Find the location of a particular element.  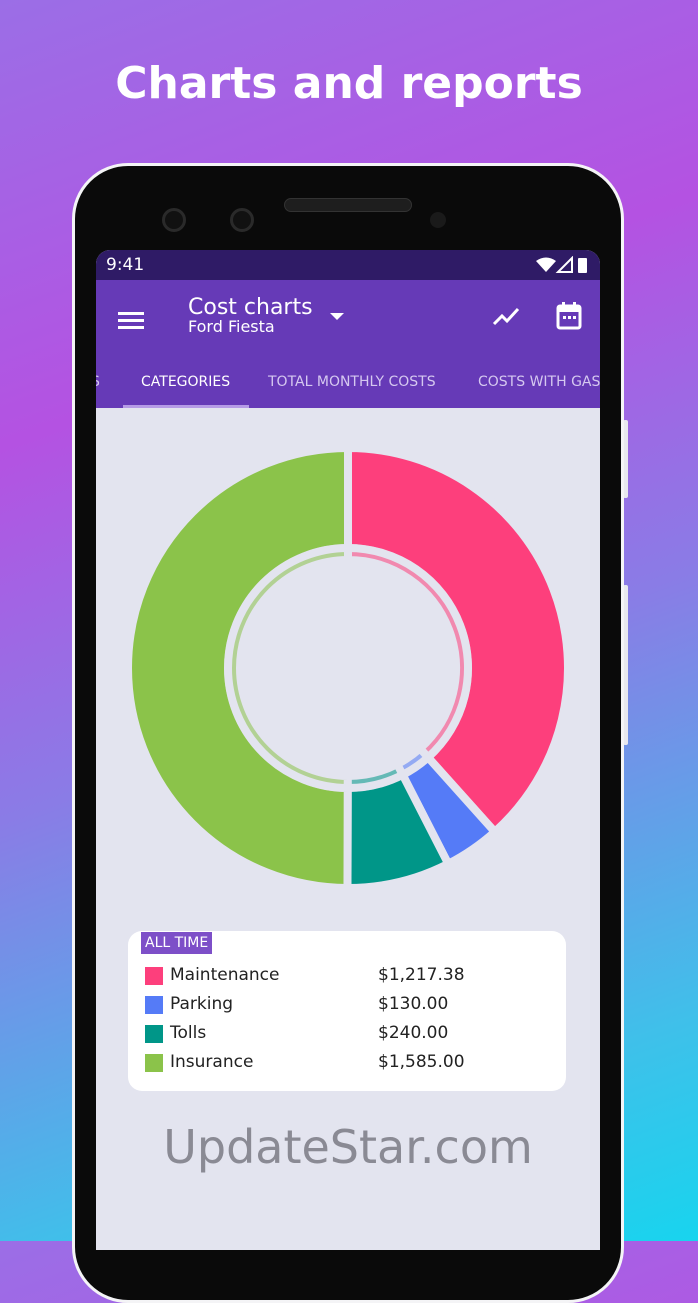

battery-icon is located at coordinates (582, 265).